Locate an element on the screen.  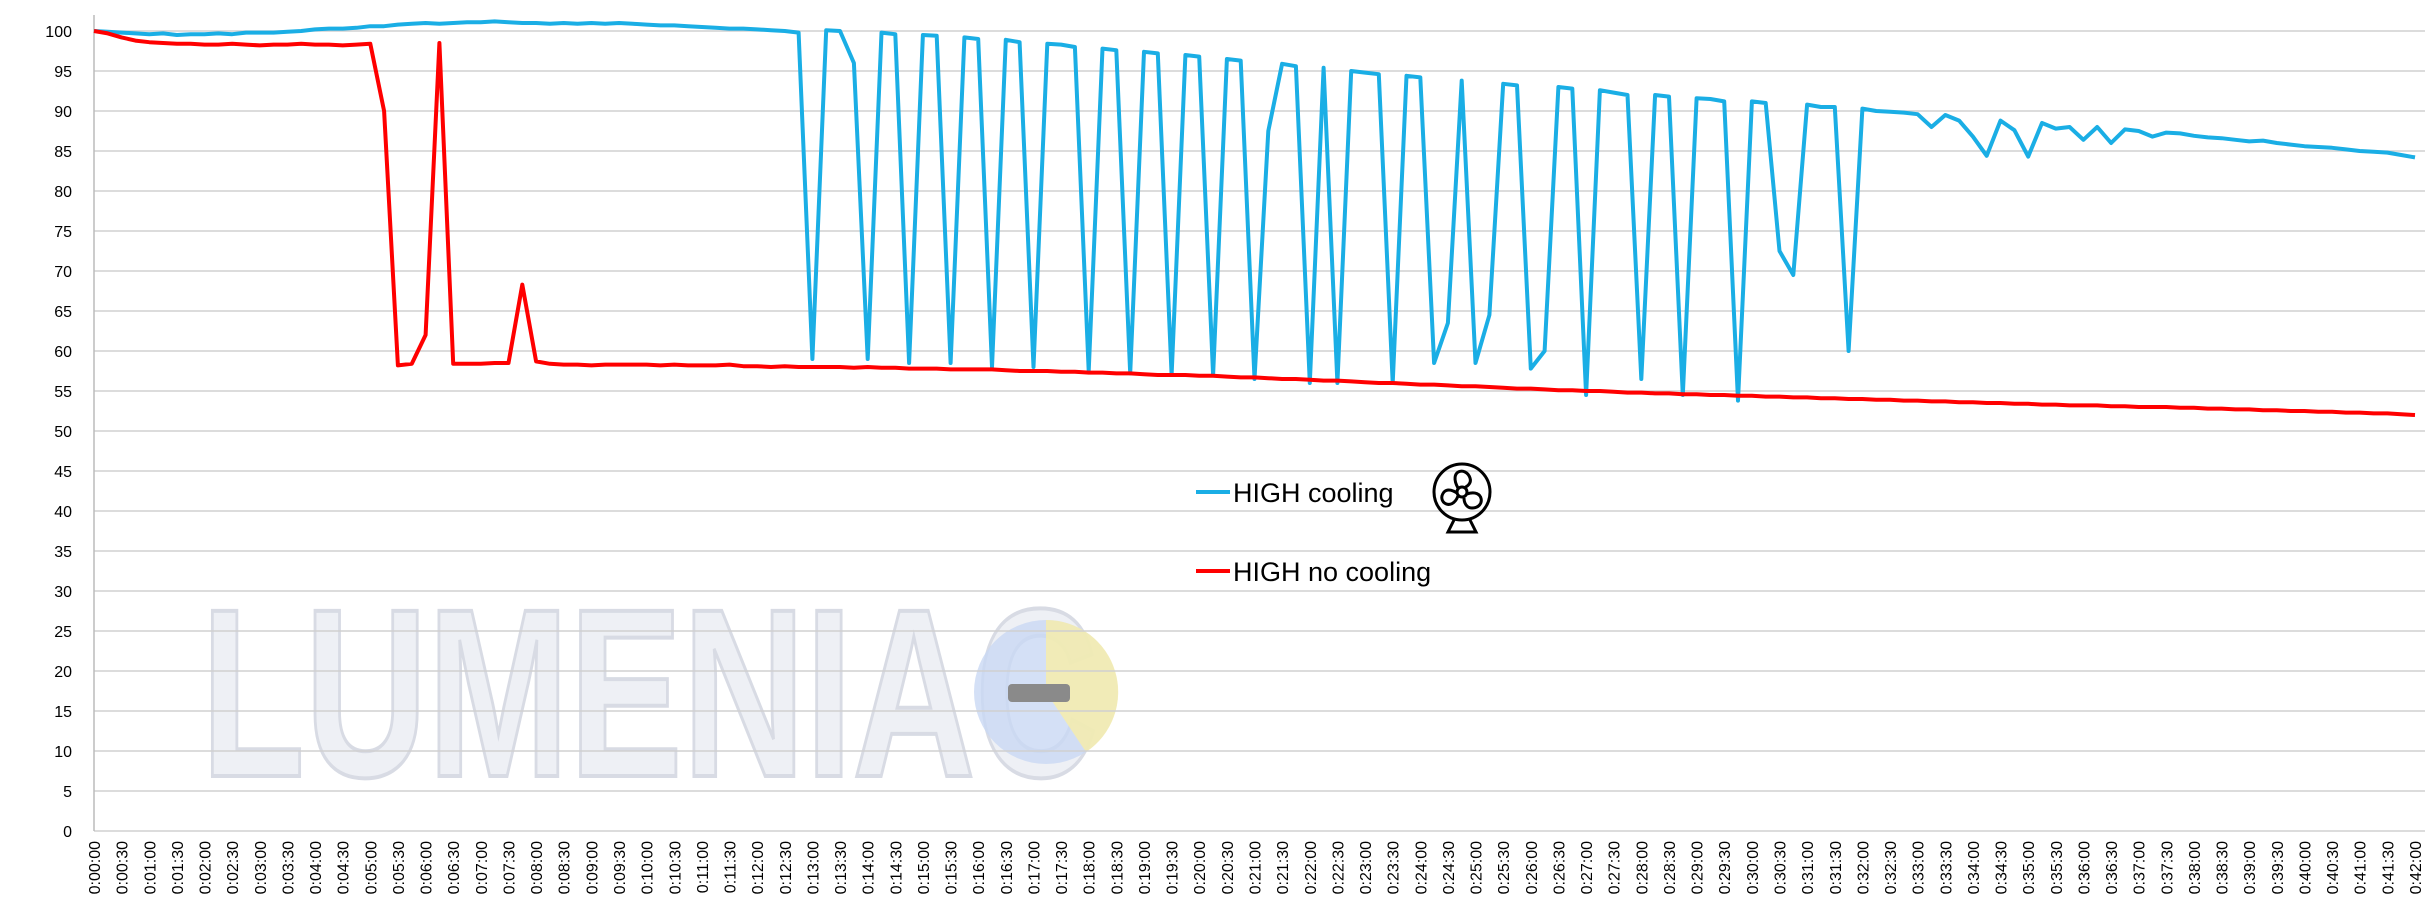
x-tick-label: 0:39:30 is located at coordinates (2278, 867).